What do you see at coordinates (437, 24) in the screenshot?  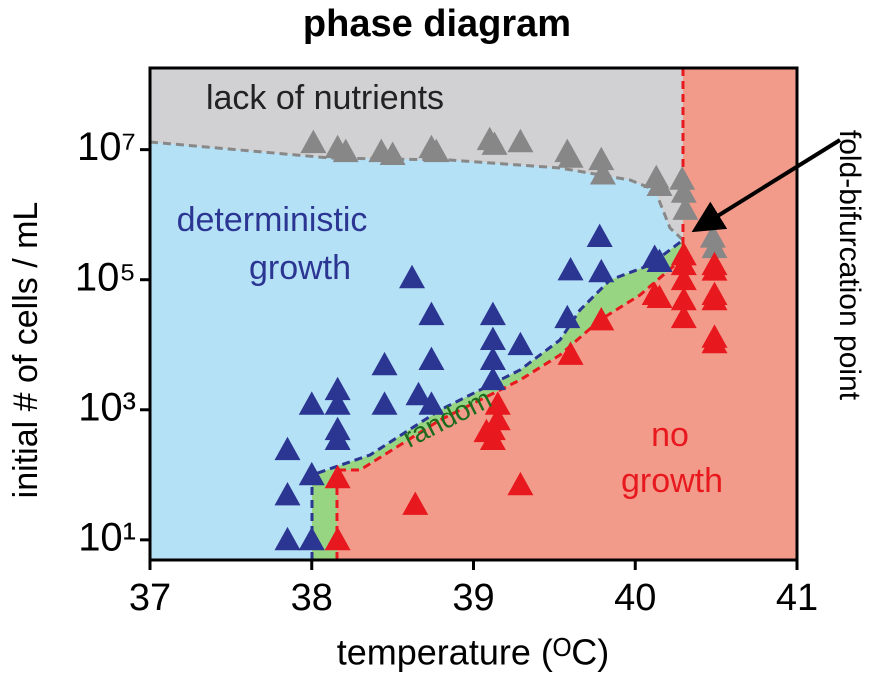 I see `chart-title: phase diagram` at bounding box center [437, 24].